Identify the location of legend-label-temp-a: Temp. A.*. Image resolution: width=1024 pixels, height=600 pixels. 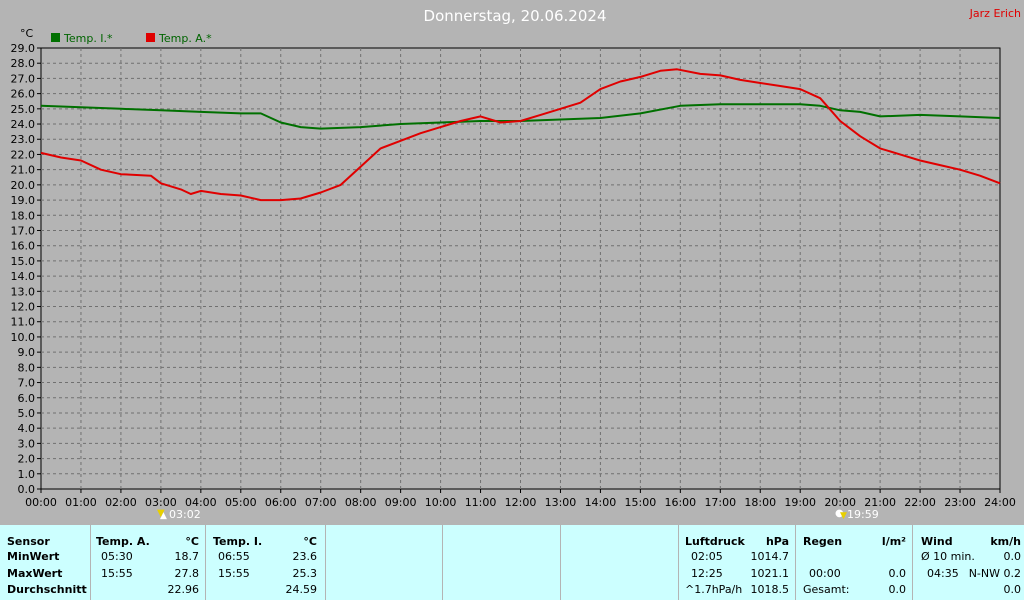
(185, 38).